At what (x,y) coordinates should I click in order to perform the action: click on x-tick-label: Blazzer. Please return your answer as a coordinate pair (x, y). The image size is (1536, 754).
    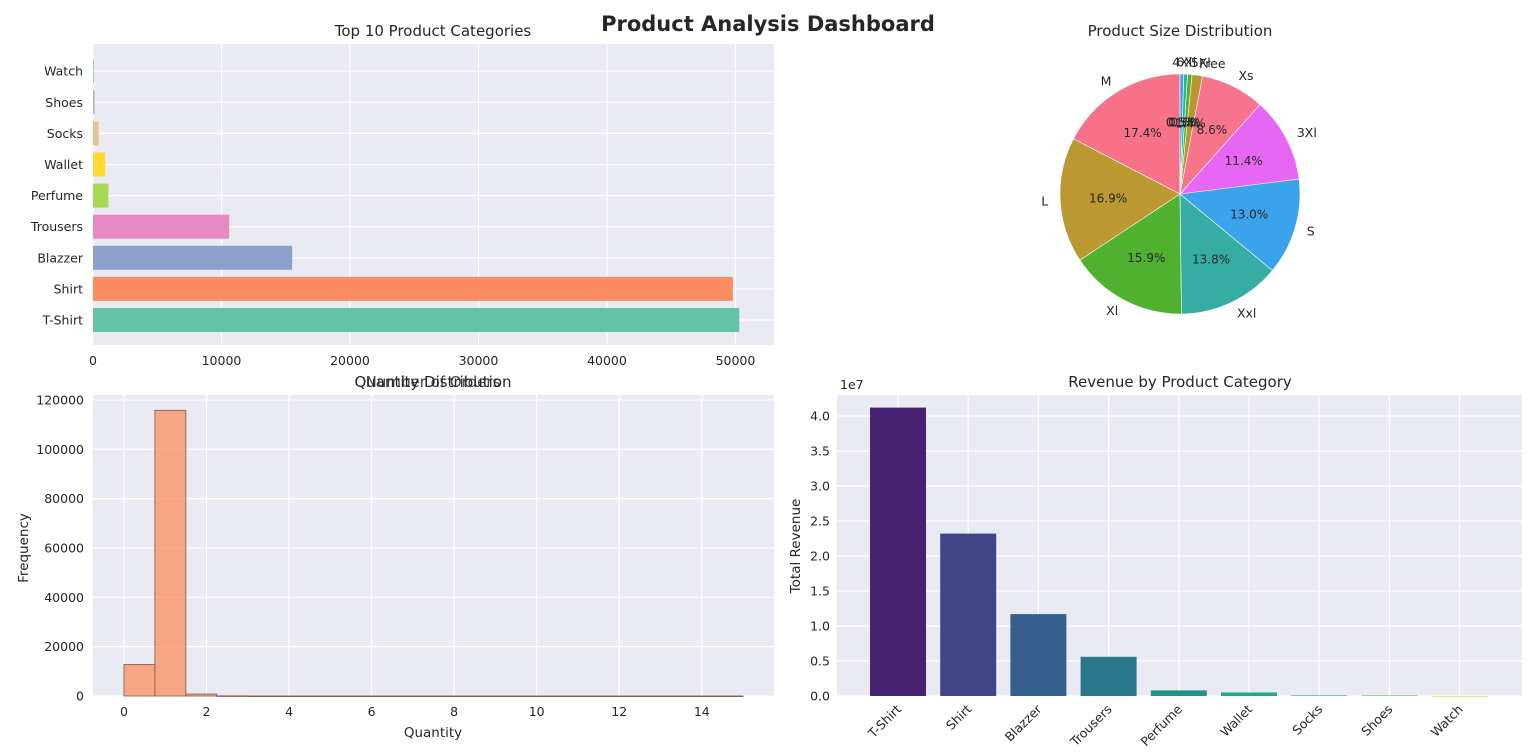
    Looking at the image, I should click on (1024, 723).